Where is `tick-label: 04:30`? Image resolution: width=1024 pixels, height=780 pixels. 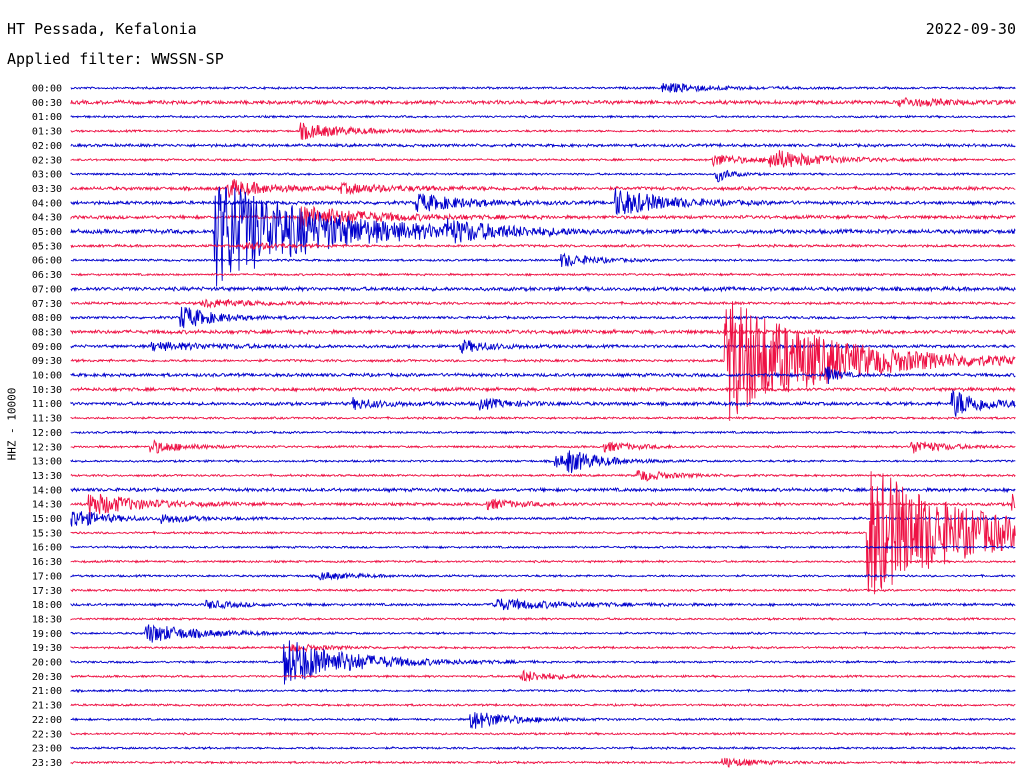 tick-label: 04:30 is located at coordinates (47, 218).